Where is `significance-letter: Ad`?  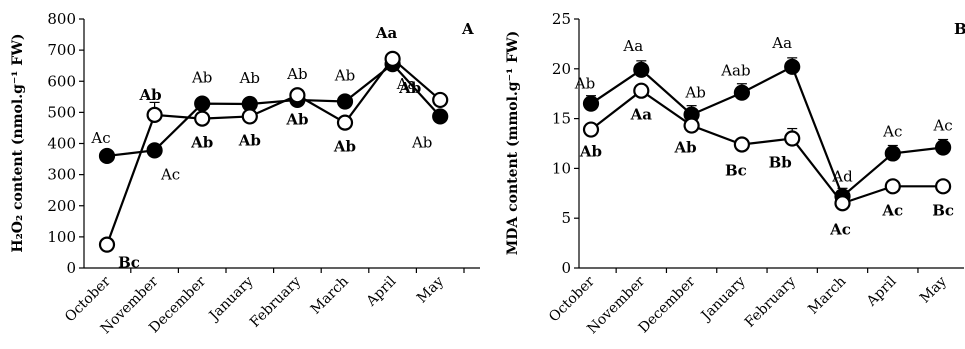 significance-letter: Ad is located at coordinates (842, 176).